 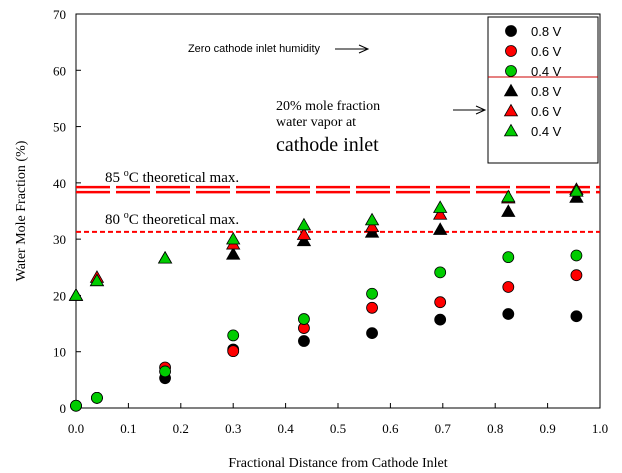 I want to click on x-tick-label: 0.7, so click(x=443, y=428).